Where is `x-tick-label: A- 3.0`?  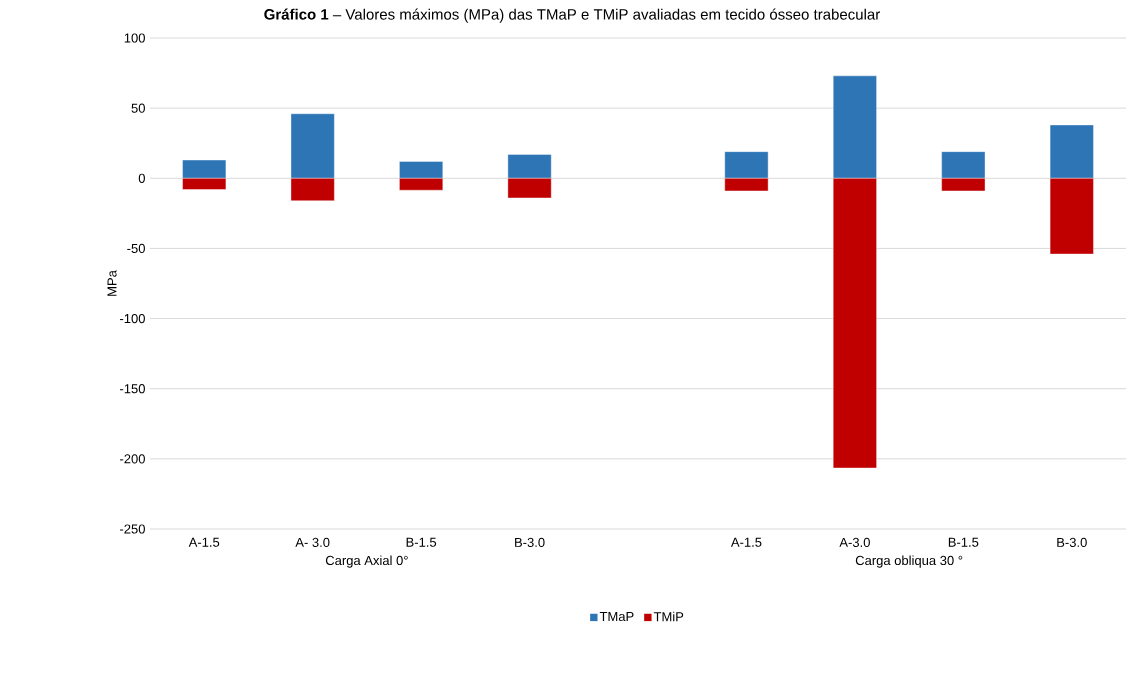
x-tick-label: A- 3.0 is located at coordinates (312, 542).